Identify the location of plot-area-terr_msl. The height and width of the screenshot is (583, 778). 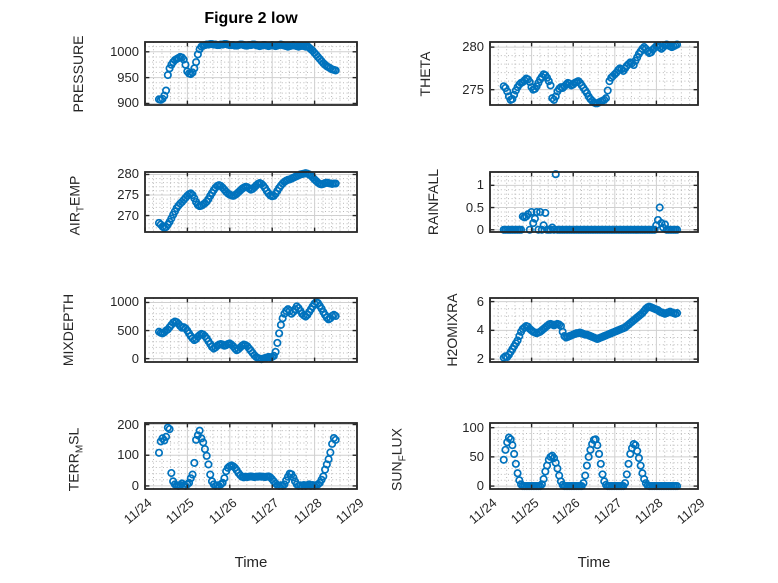
(251, 456).